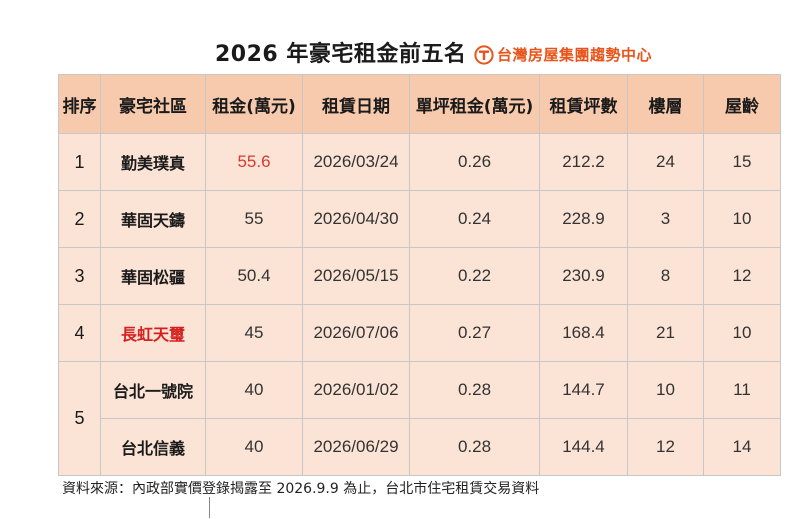 This screenshot has width=800, height=519. I want to click on title-row: 2026 年豪宅租金前五名 台灣房屋集團趨勢中心, so click(400, 55).